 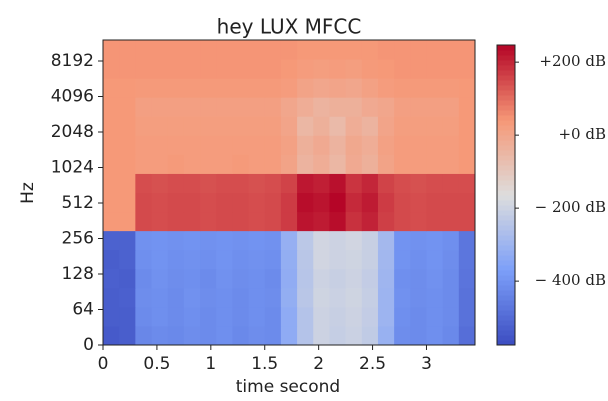 I want to click on y-tick-label: 64, so click(x=83, y=310).